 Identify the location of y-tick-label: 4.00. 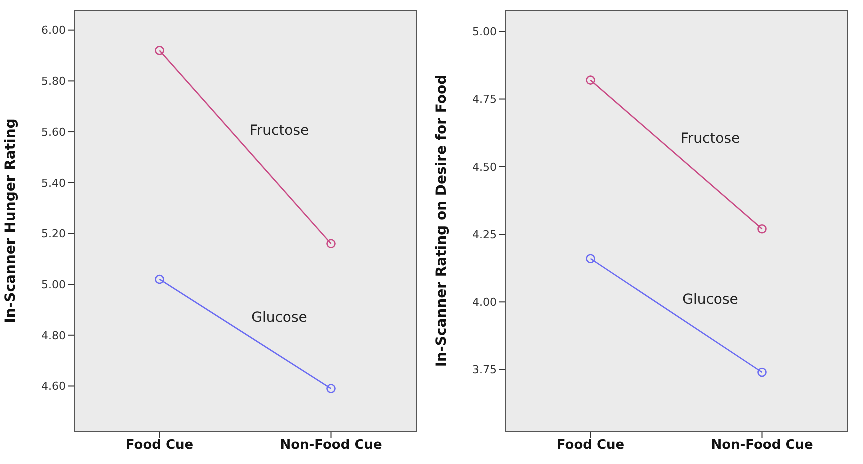
(484, 303).